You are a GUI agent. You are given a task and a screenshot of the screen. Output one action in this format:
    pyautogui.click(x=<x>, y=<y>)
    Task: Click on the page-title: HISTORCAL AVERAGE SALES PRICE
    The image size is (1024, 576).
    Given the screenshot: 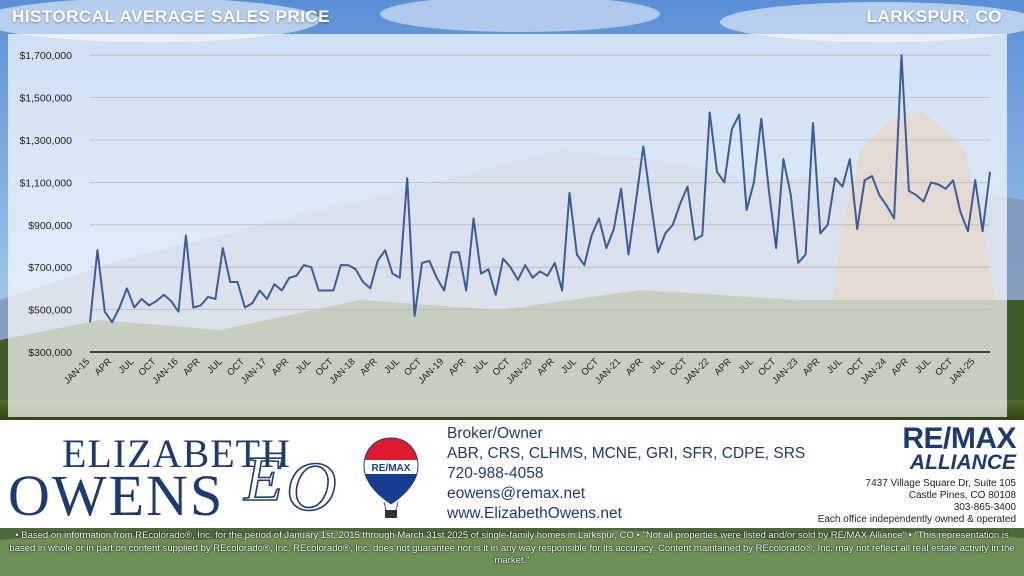 What is the action you would take?
    pyautogui.click(x=171, y=16)
    